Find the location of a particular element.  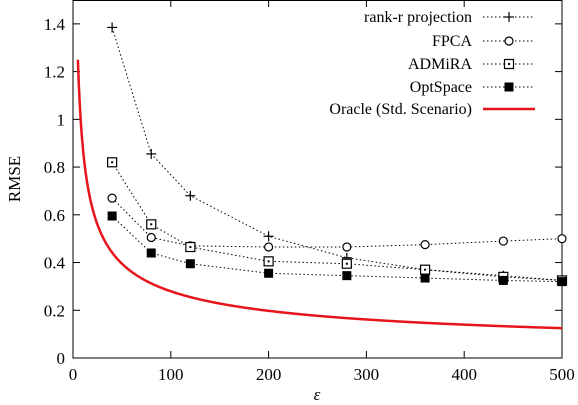

y-tick-label: 1.2 is located at coordinates (54, 72).